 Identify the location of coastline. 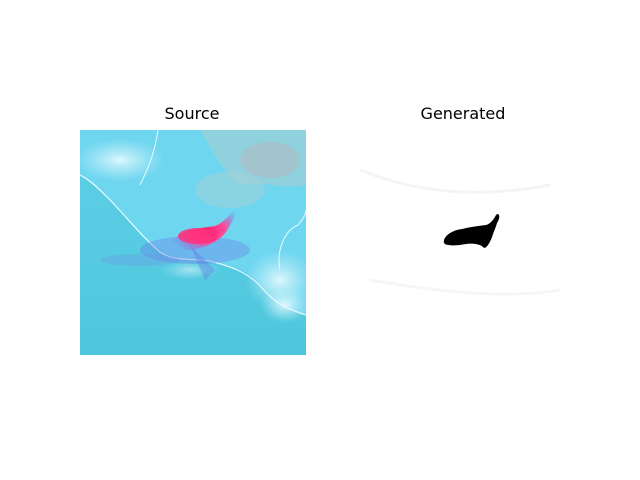
(193, 245).